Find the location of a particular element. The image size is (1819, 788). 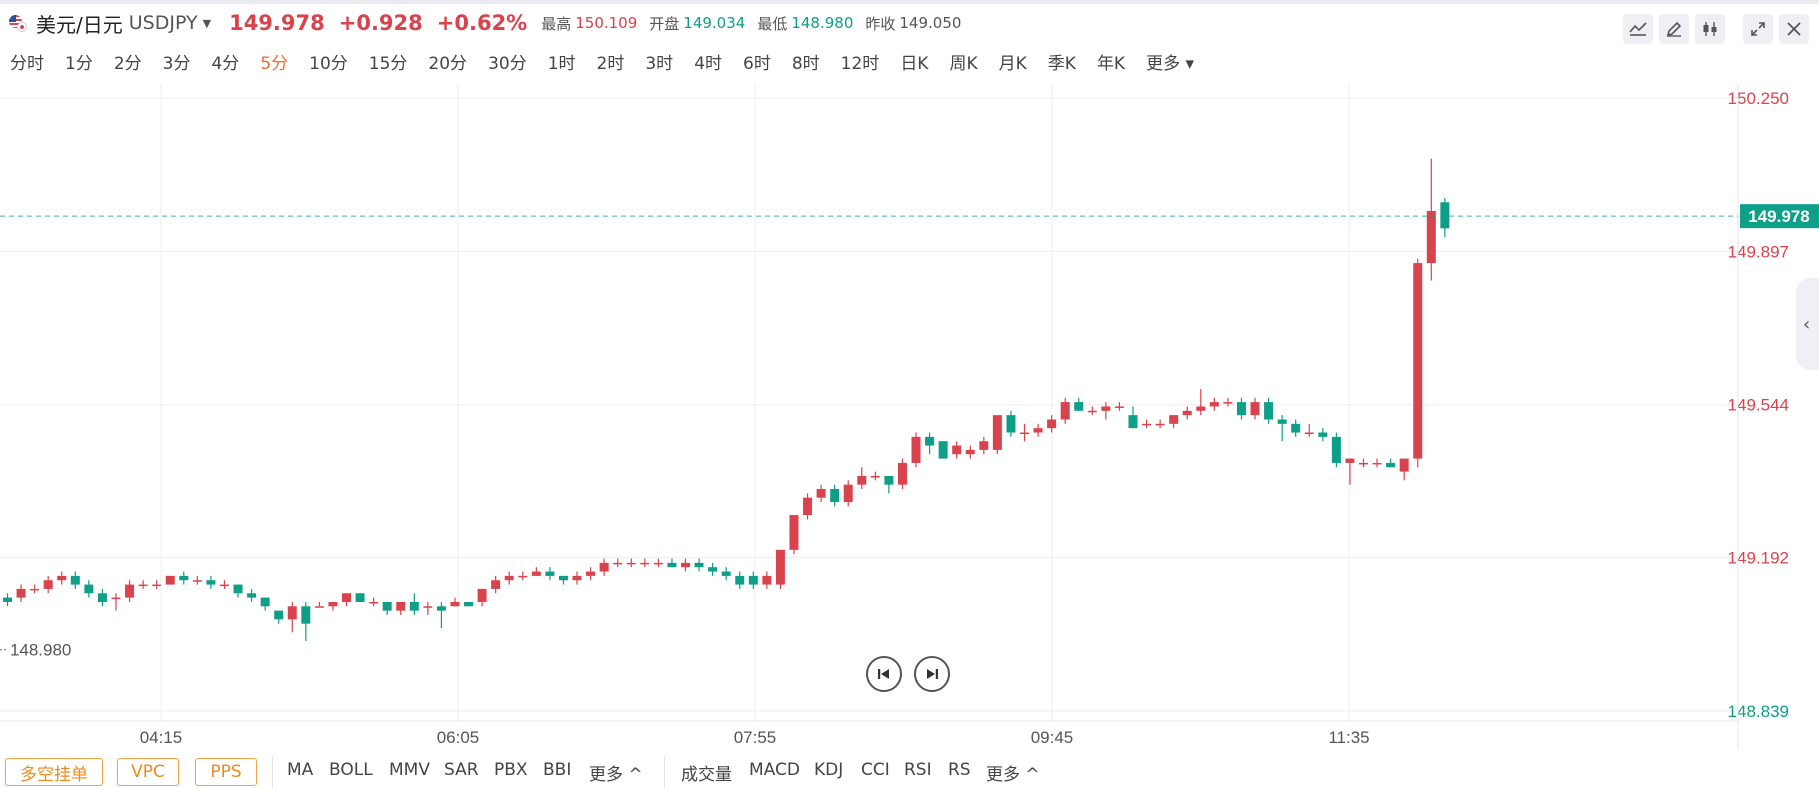

tab-interval: 4时 is located at coordinates (708, 63).